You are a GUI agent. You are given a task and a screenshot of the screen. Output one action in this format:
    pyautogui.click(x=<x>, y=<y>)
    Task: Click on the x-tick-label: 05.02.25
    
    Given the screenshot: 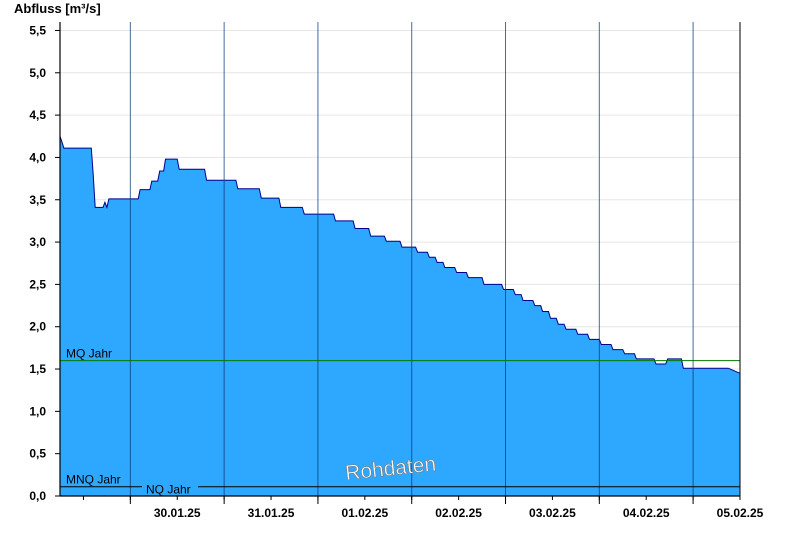 What is the action you would take?
    pyautogui.click(x=740, y=513)
    